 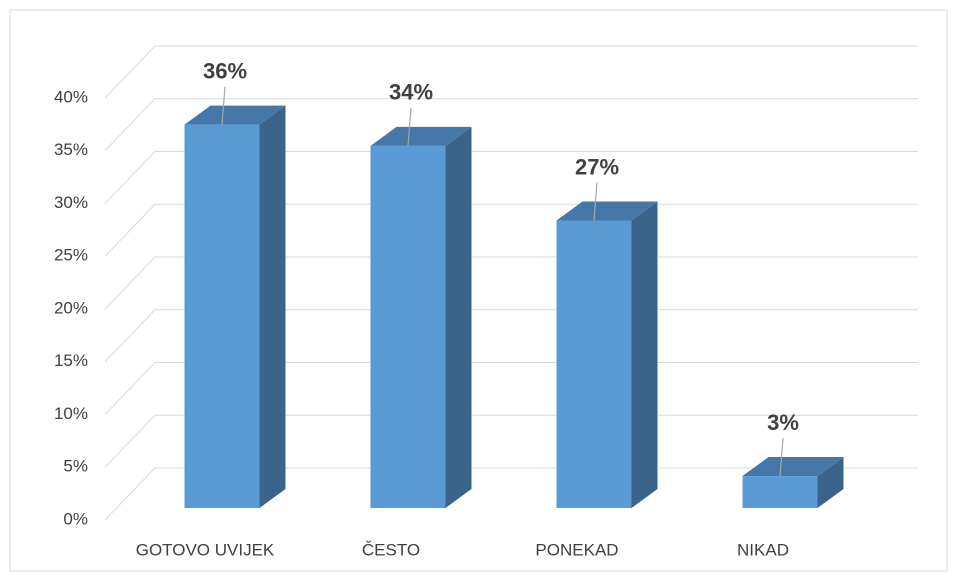 What do you see at coordinates (225, 70) in the screenshot?
I see `data-label: 36%` at bounding box center [225, 70].